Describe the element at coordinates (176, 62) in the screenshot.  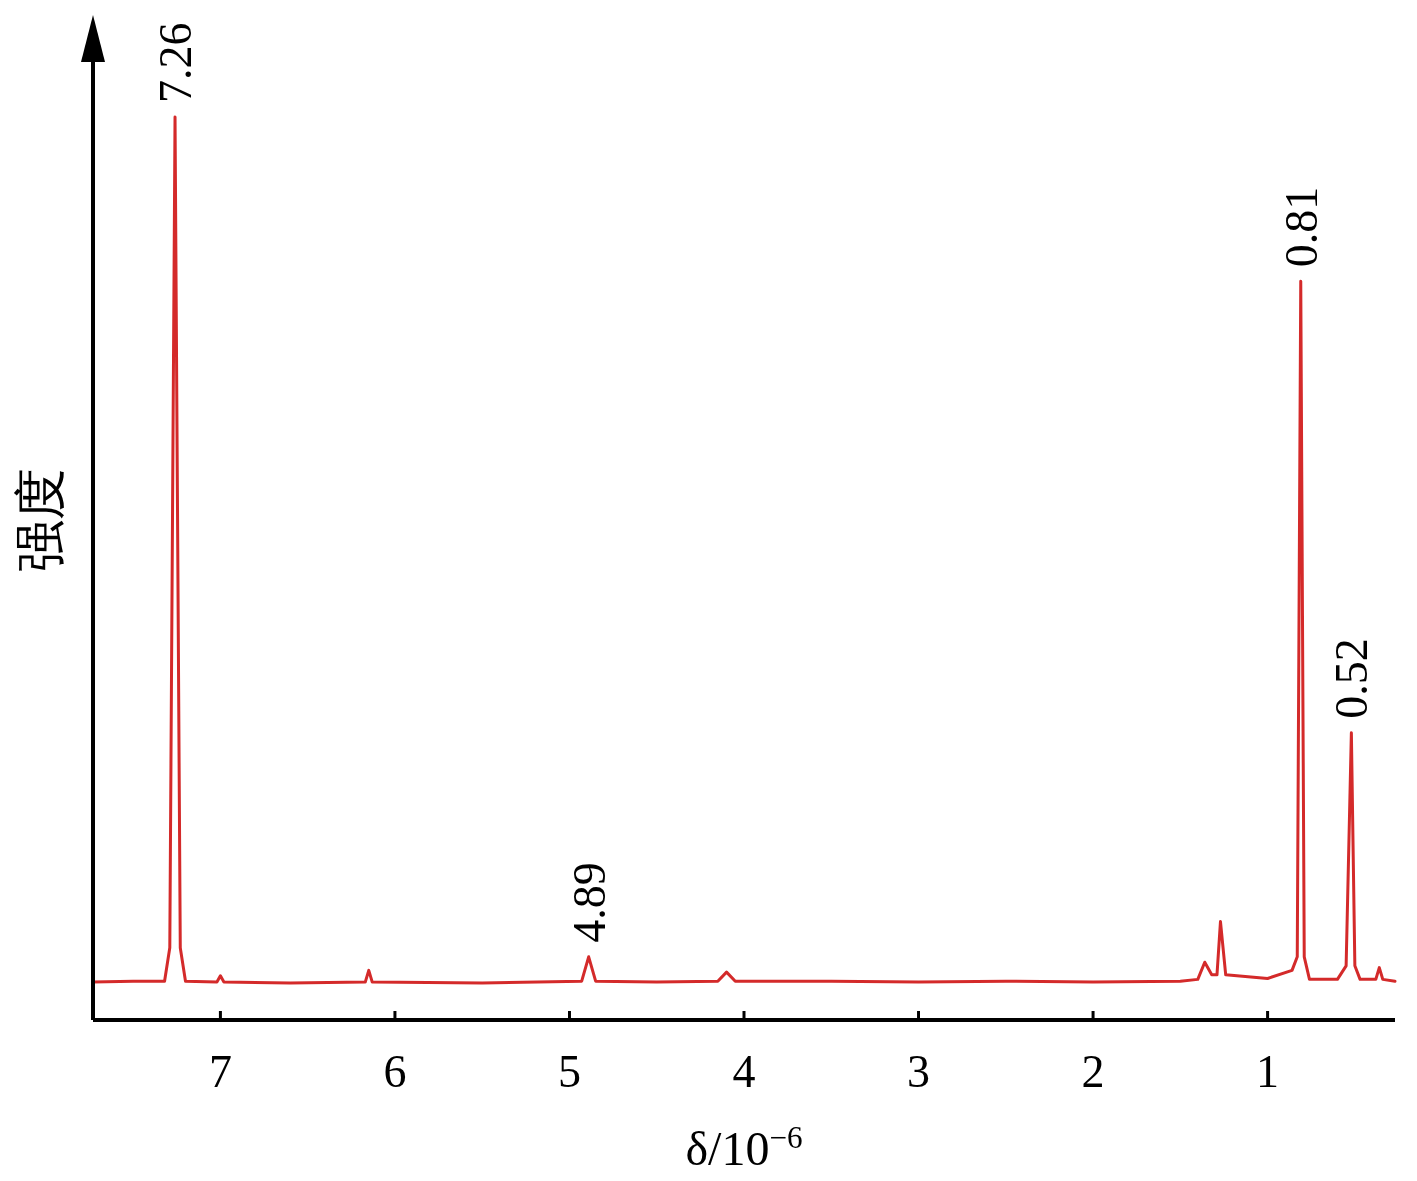
I see `annotation: 7.26` at that location.